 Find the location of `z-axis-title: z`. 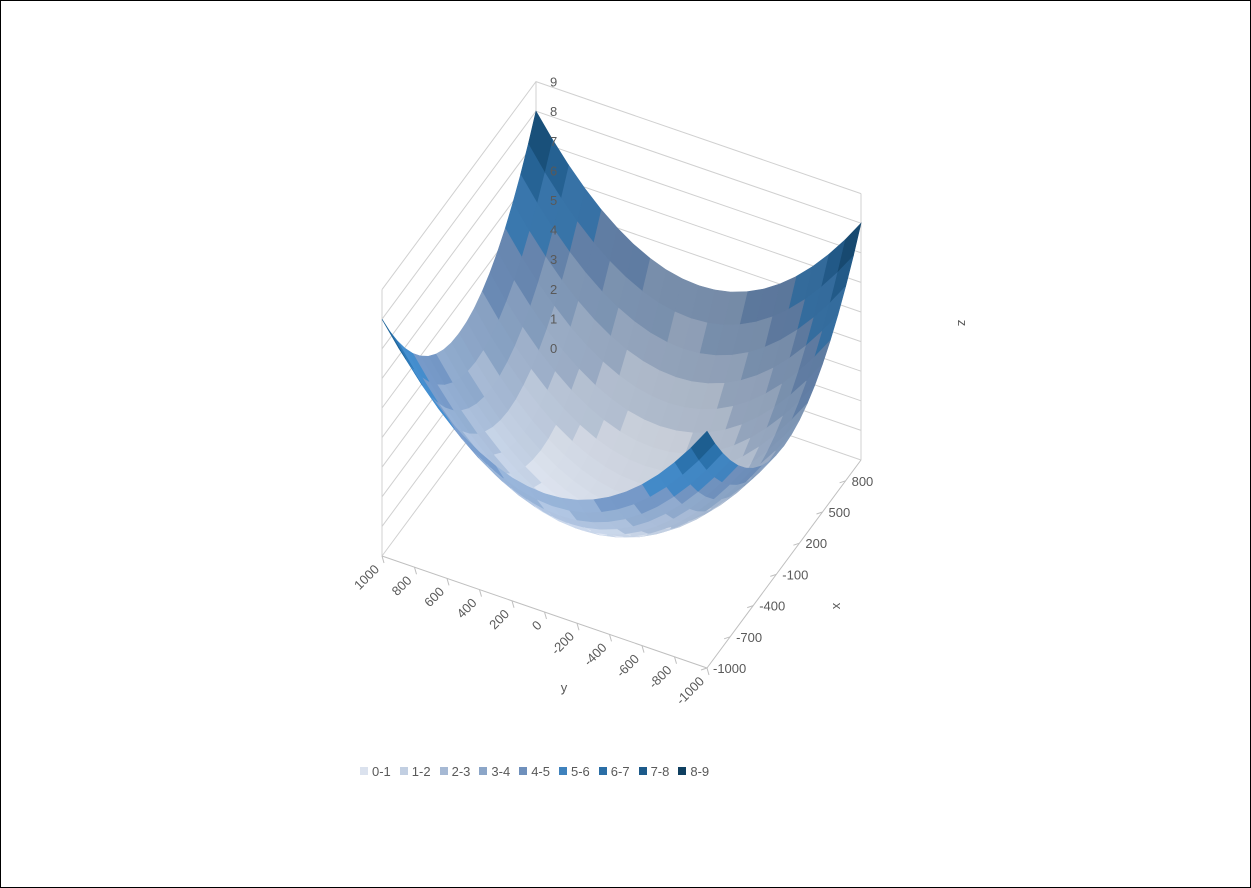

z-axis-title: z is located at coordinates (962, 323).